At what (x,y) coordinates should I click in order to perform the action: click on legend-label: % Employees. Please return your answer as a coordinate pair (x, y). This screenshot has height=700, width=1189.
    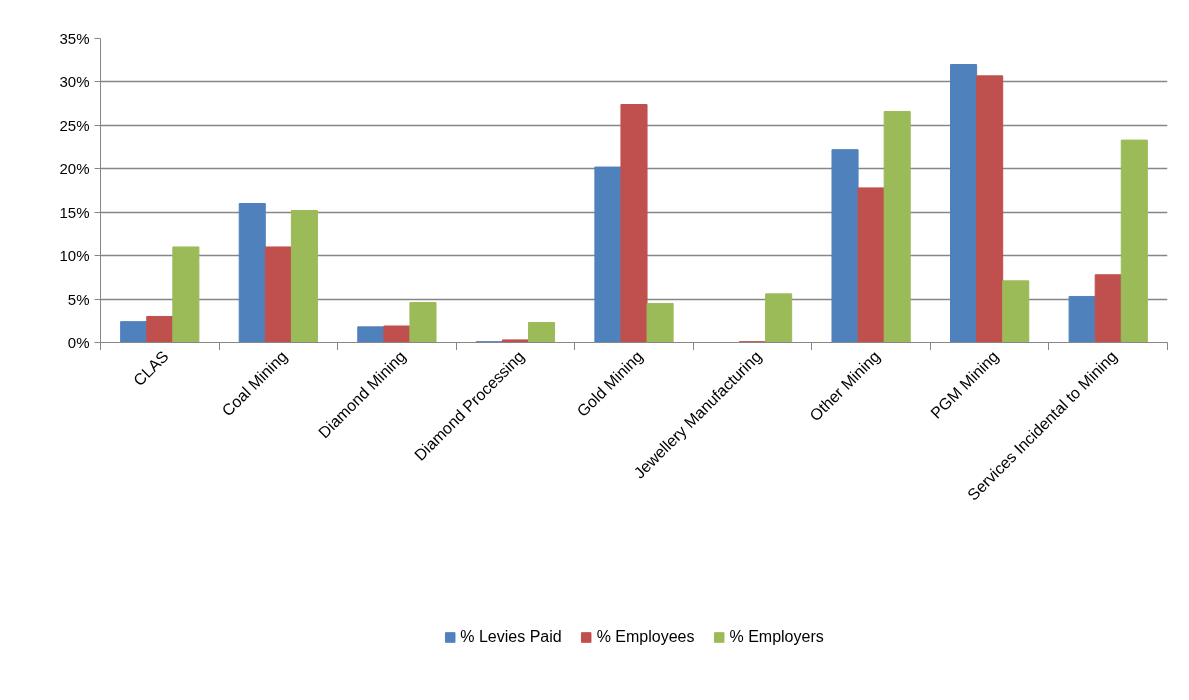
    Looking at the image, I should click on (645, 637).